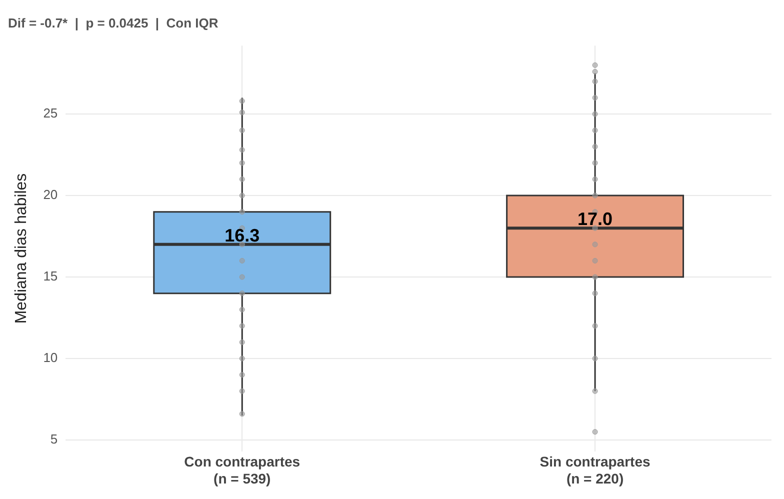  Describe the element at coordinates (113, 22) in the screenshot. I see `chart-title: Dif = -0.7* | p = 0.0425 | Con IQR` at that location.